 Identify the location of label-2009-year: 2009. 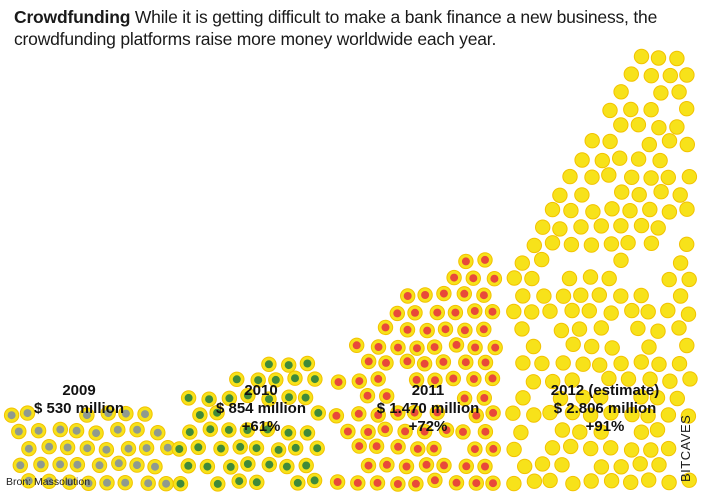
(79, 390).